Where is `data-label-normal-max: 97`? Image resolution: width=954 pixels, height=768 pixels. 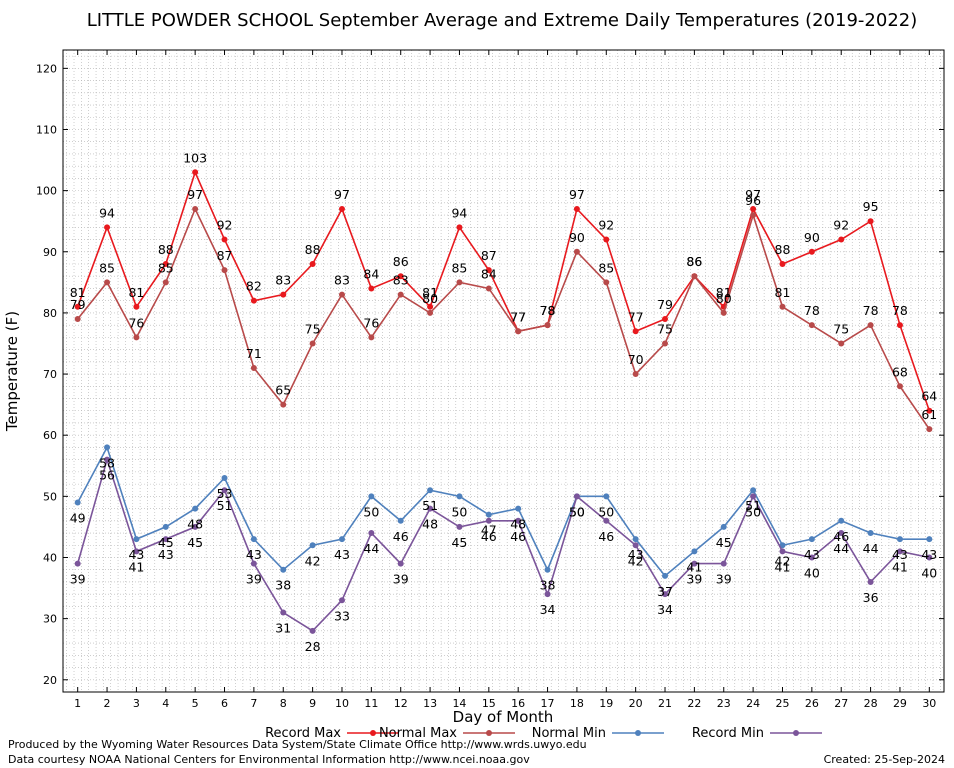 data-label-normal-max: 97 is located at coordinates (195, 194).